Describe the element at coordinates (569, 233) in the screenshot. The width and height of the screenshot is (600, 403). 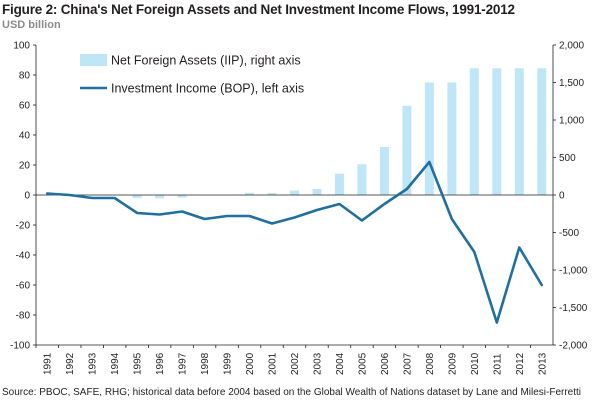
I see `right-tick-label: -500` at that location.